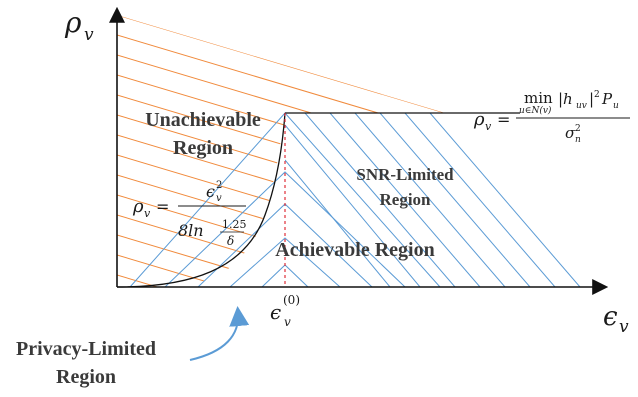 The width and height of the screenshot is (638, 397). I want to click on svg-text: n, so click(578, 140).